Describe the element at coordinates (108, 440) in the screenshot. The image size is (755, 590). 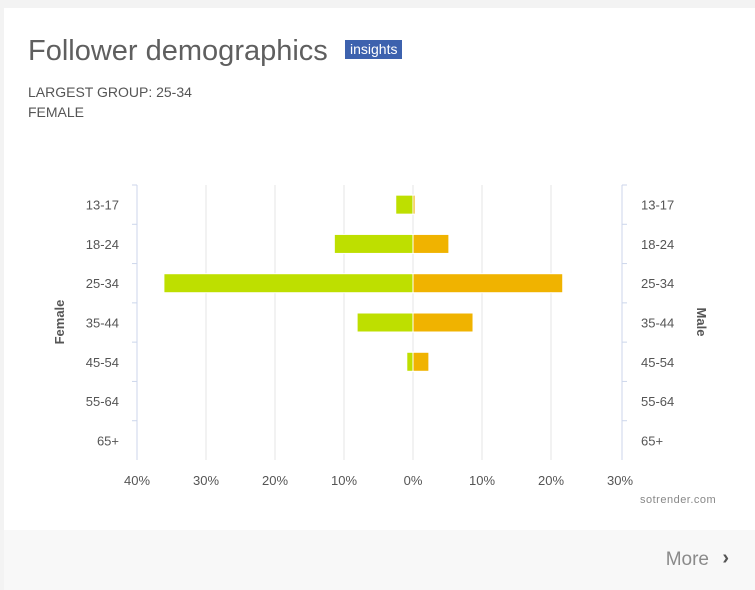
I see `left-category-label: 65+` at that location.